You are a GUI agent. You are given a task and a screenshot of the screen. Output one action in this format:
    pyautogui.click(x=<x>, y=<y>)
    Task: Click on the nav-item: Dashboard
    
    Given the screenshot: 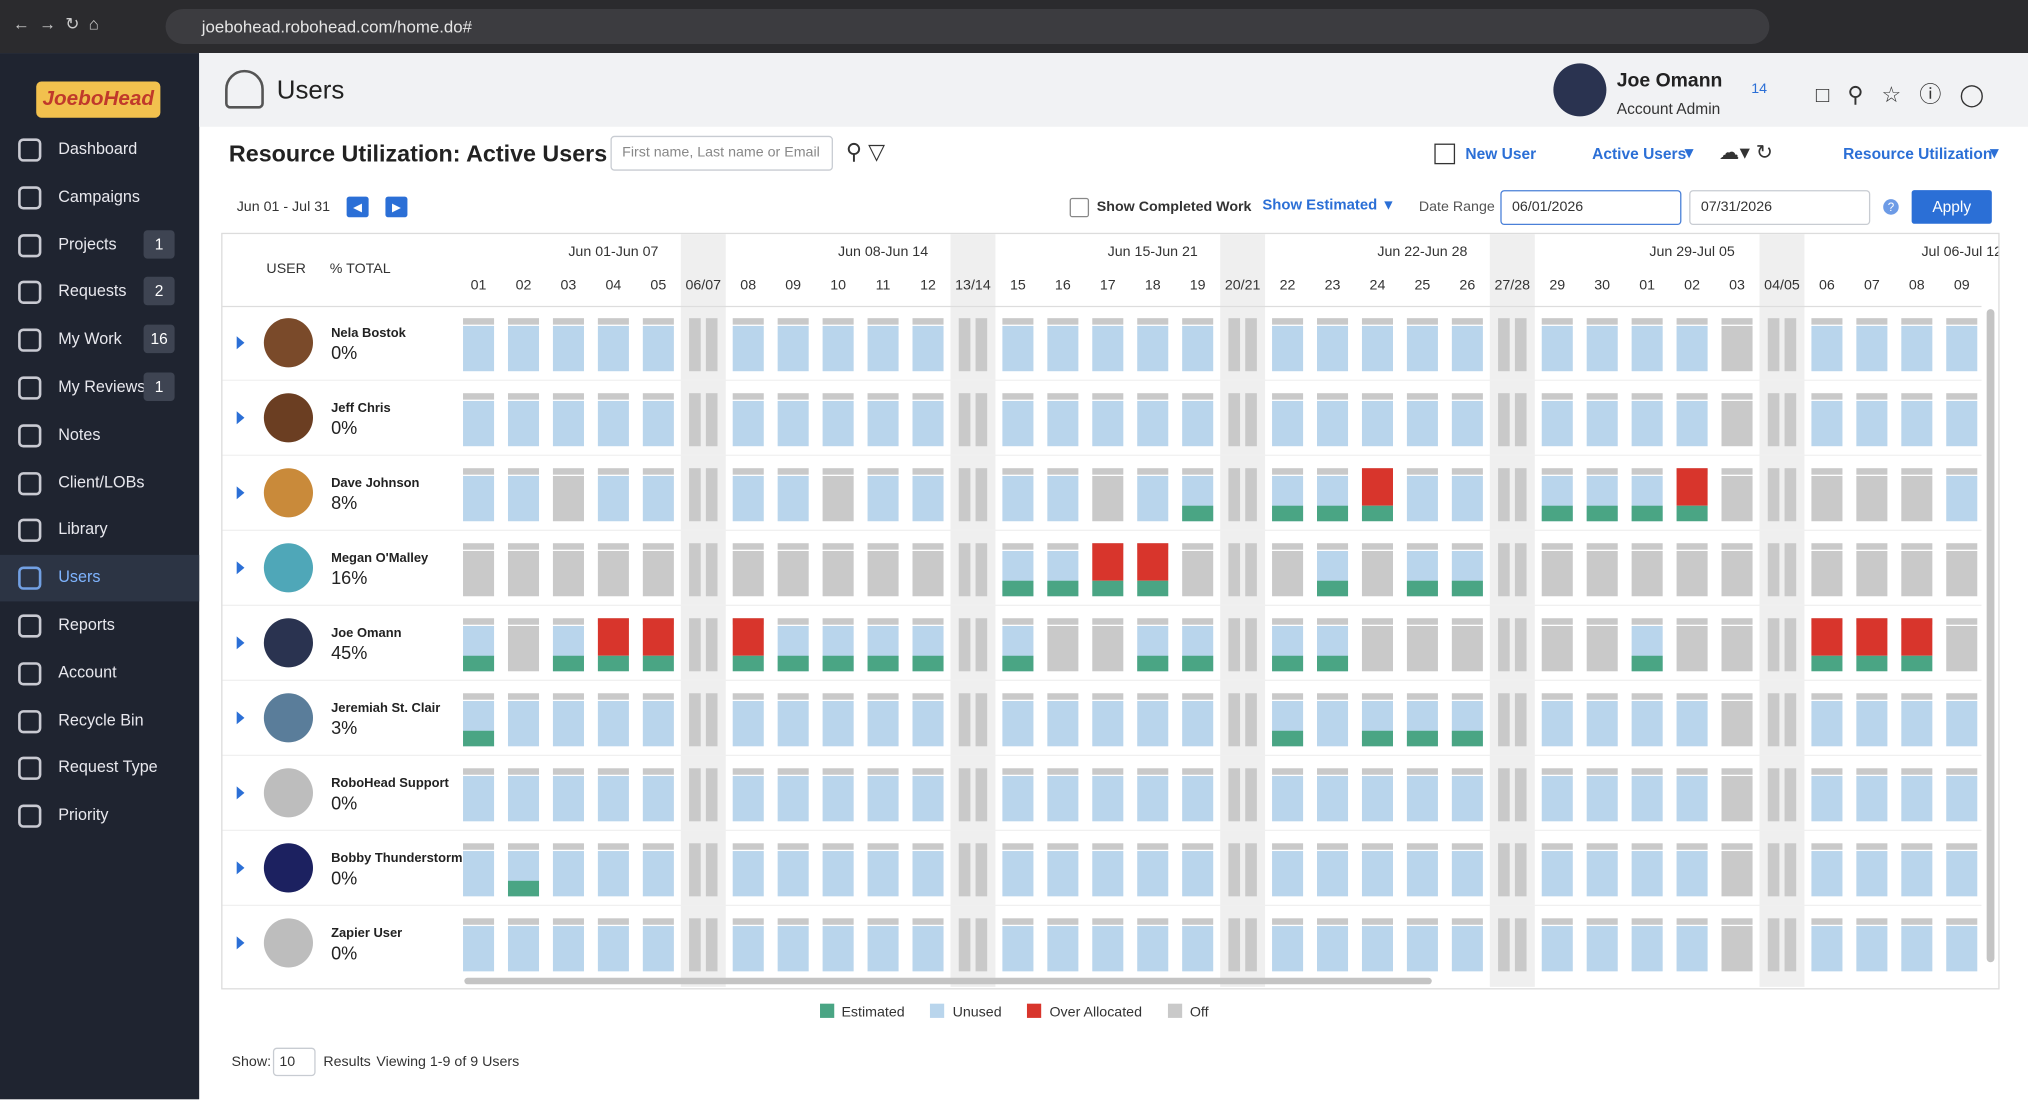 What is the action you would take?
    pyautogui.click(x=99, y=150)
    